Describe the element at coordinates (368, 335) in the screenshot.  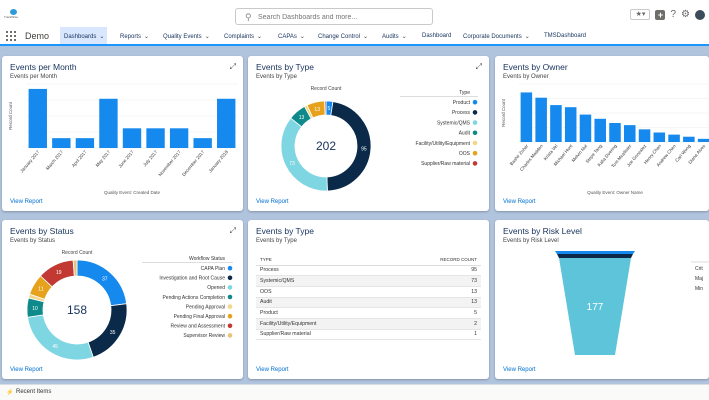
I see `table-row: Supplier/Raw material 1` at that location.